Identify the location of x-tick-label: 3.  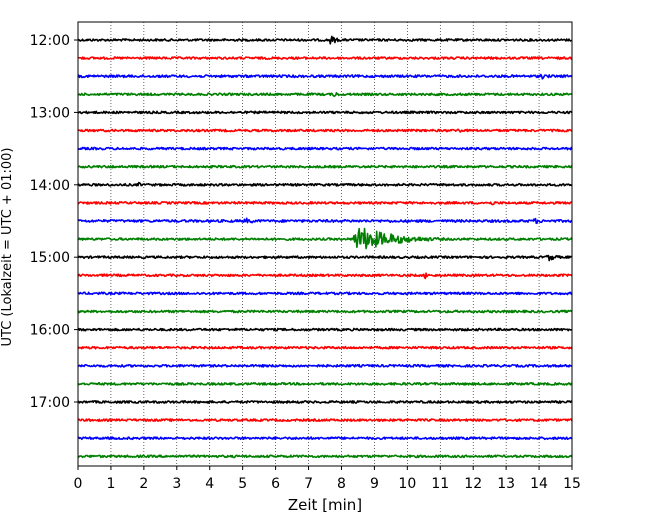
(176, 484).